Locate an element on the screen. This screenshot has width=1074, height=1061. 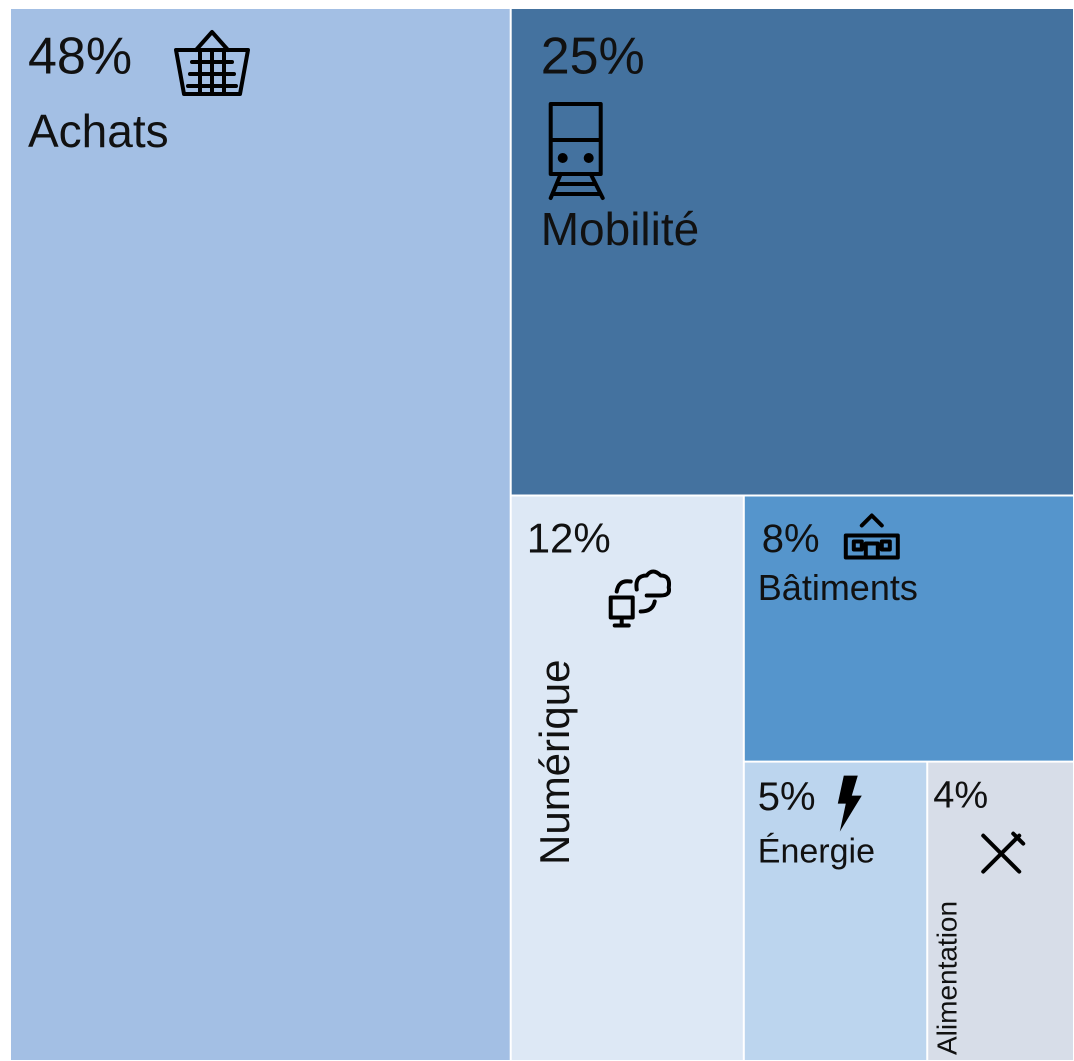
value-label: 4% is located at coordinates (960, 796).